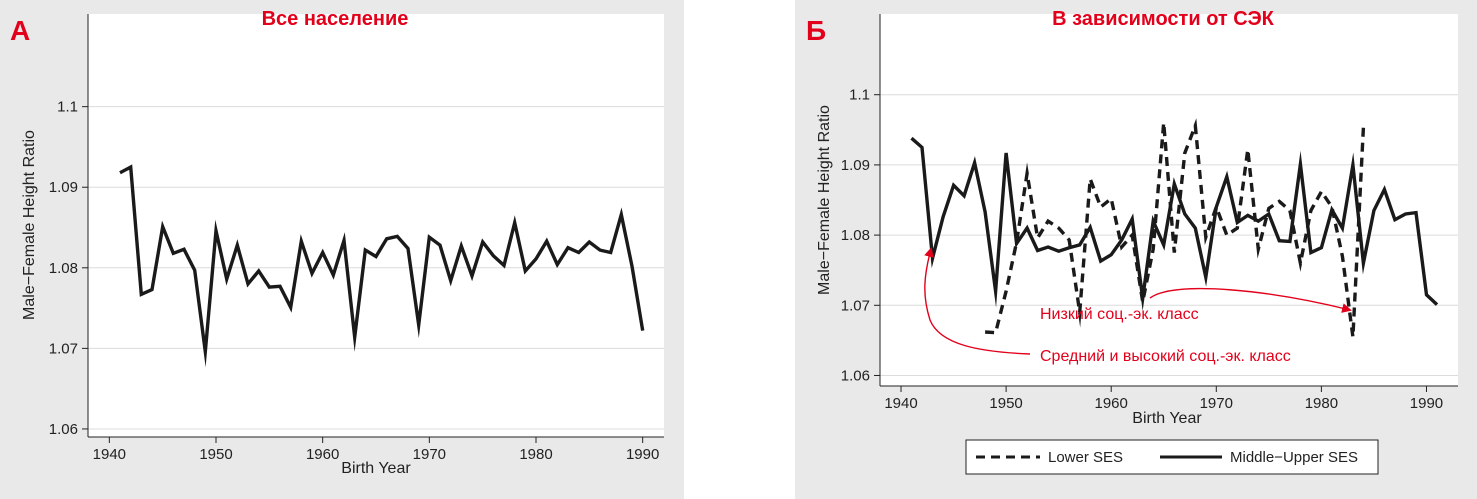 Image resolution: width=1477 pixels, height=499 pixels. What do you see at coordinates (1165, 356) in the screenshot?
I see `annotation-middle-upper-ses: Средний и высокий соц.-эк. класс` at bounding box center [1165, 356].